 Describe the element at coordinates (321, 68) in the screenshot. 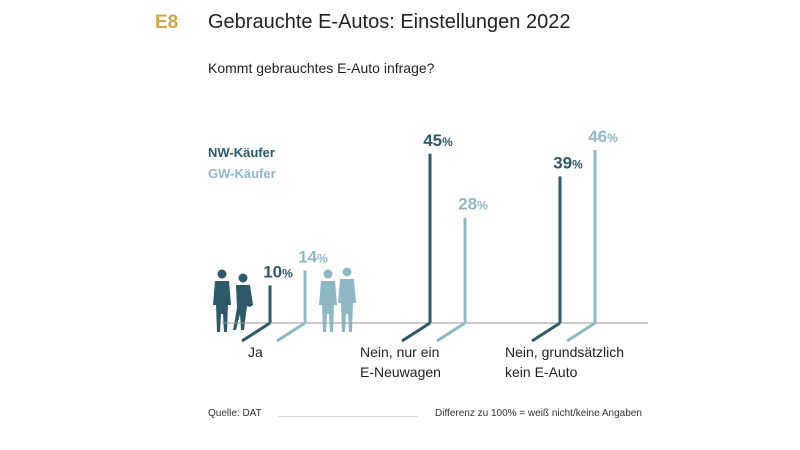

I see `chart-question: Kommt gebrauchtes E-Auto infrage?` at that location.